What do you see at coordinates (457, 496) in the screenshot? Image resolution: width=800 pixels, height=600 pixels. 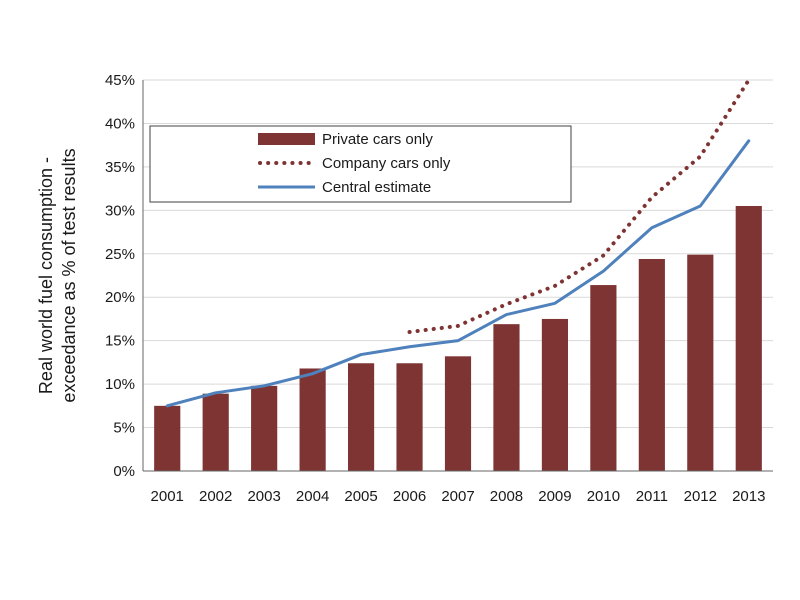 I see `x-tick-label: 2007` at bounding box center [457, 496].